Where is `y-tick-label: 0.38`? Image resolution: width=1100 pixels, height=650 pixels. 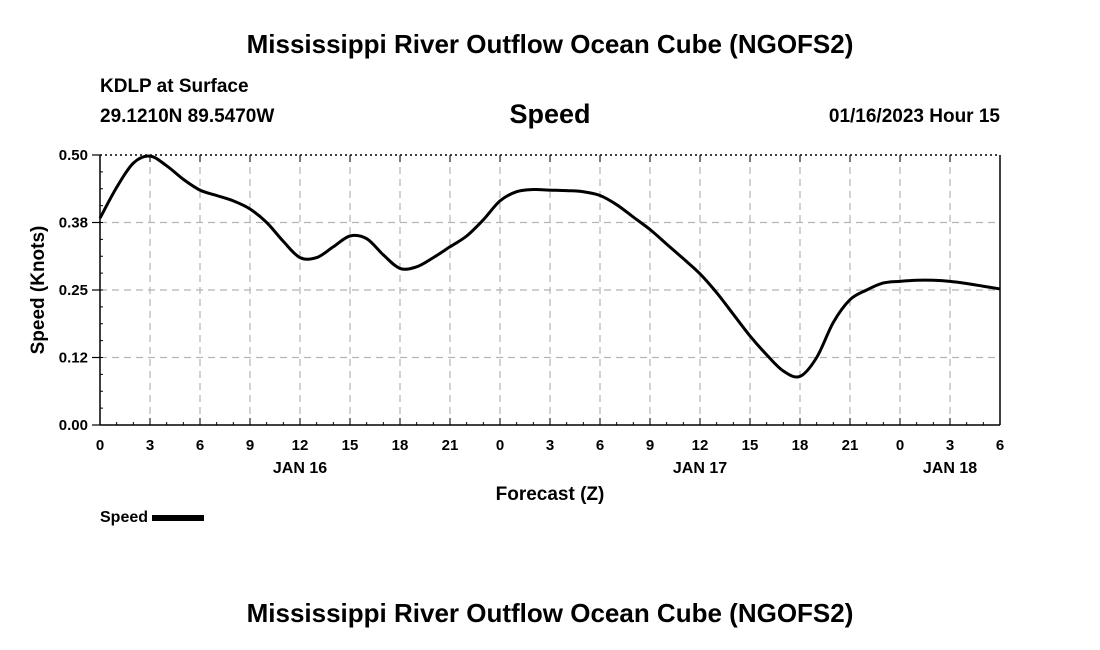
y-tick-label: 0.38 is located at coordinates (73, 223).